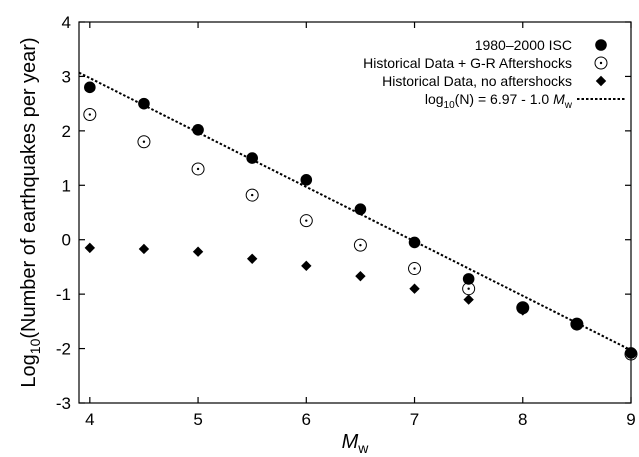 This screenshot has height=457, width=639. I want to click on legend-marker-historical-no-aftershocks, so click(601, 81).